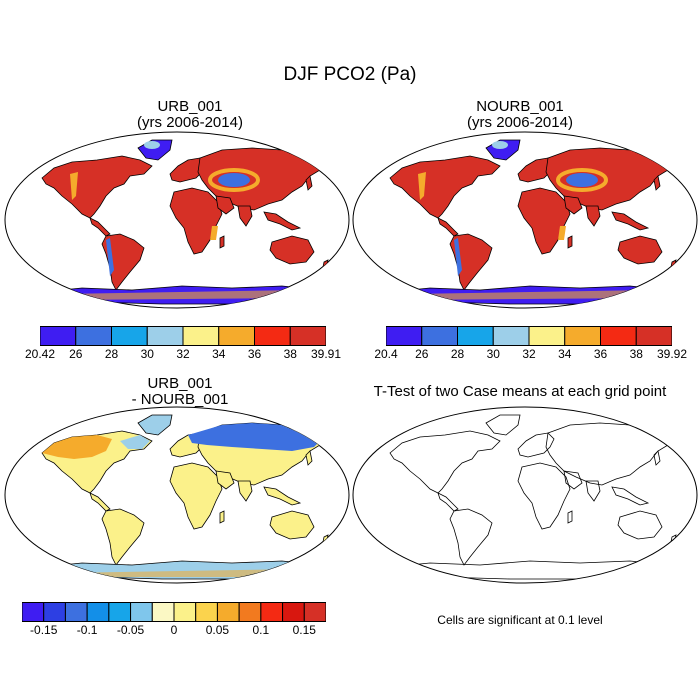 The height and width of the screenshot is (700, 700). I want to click on colorbar-urb-tick-3: 30, so click(147, 354).